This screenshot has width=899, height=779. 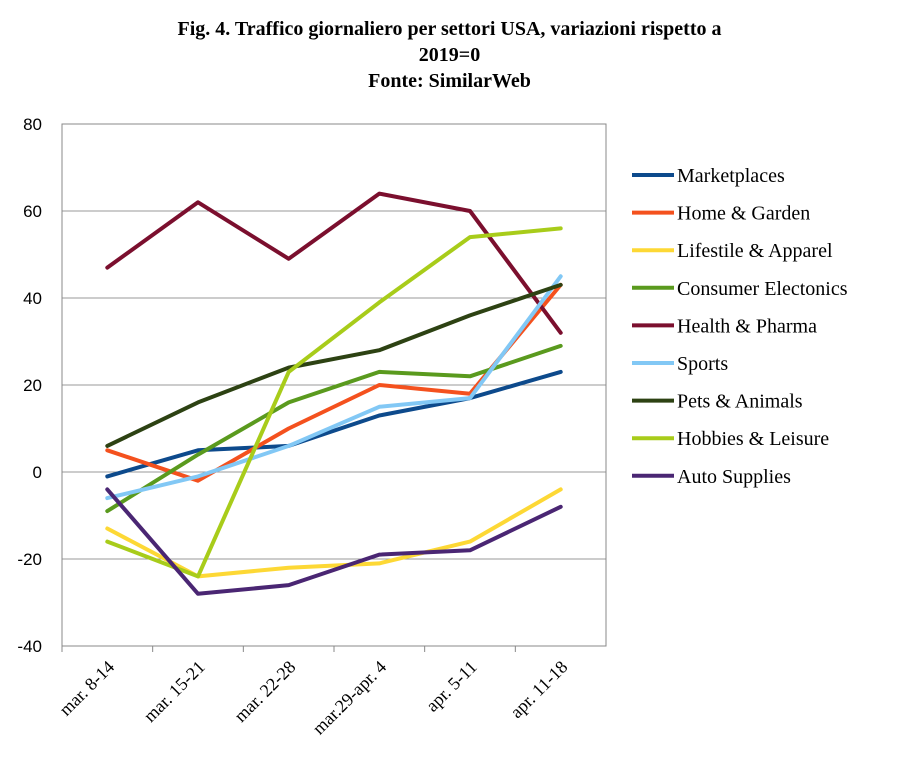 I want to click on y-axis: -40 -20 0 20 40 60 80, so click(x=29, y=385).